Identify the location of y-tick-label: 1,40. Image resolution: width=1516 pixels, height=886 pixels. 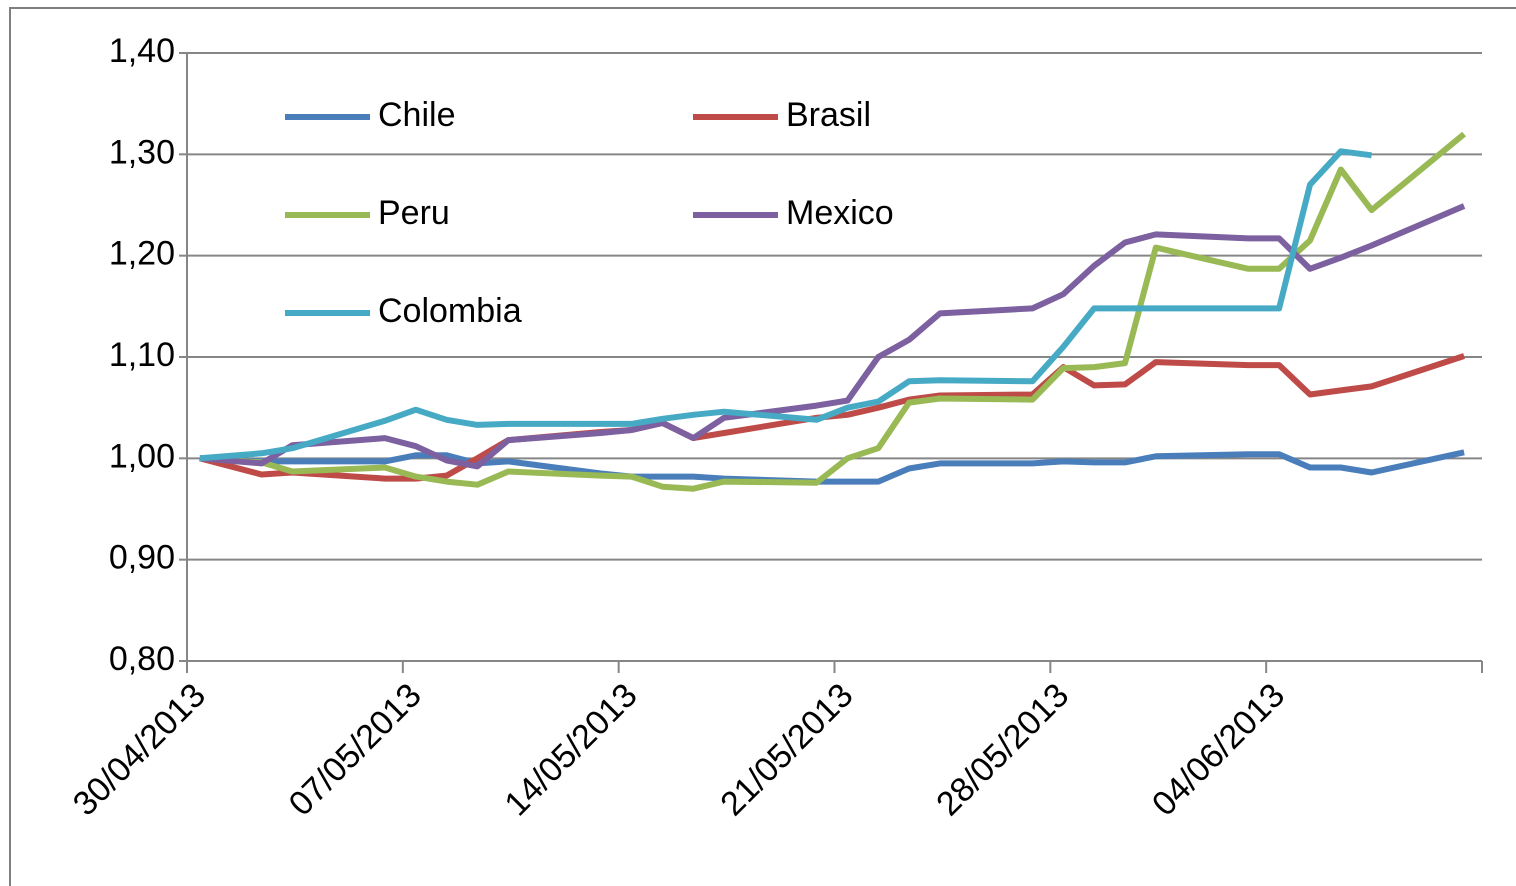
(142, 51).